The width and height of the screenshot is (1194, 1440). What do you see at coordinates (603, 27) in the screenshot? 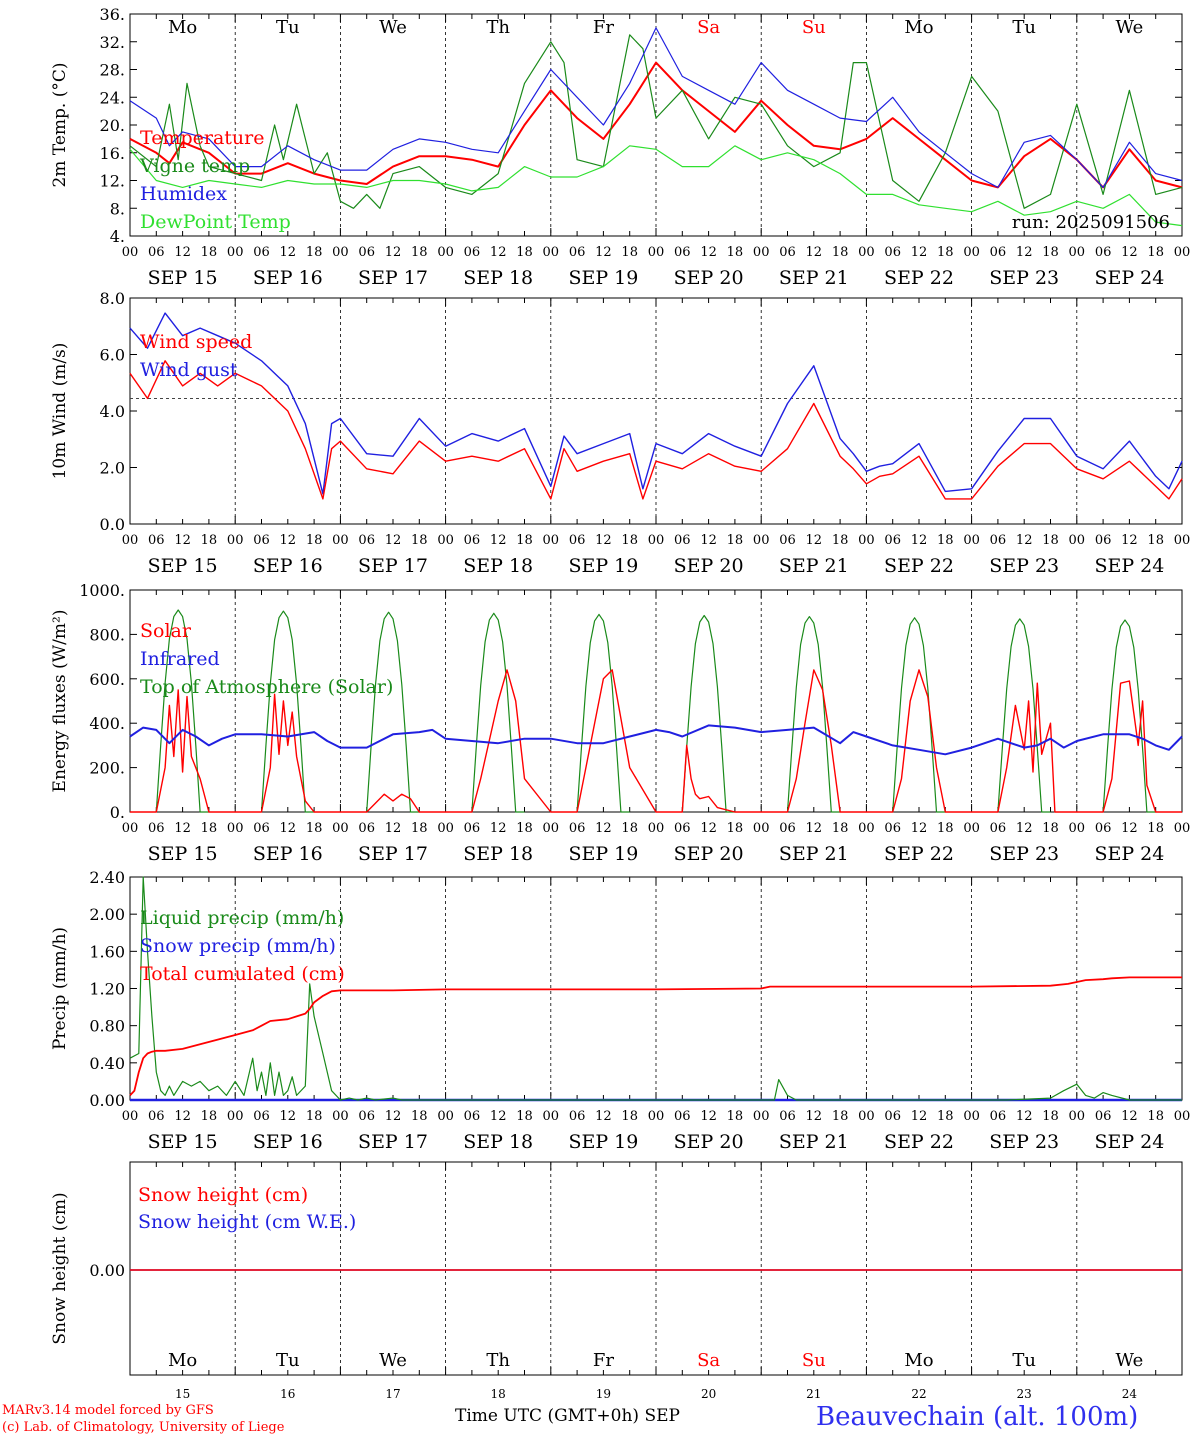
I see `day-abbr-top: Fr` at bounding box center [603, 27].